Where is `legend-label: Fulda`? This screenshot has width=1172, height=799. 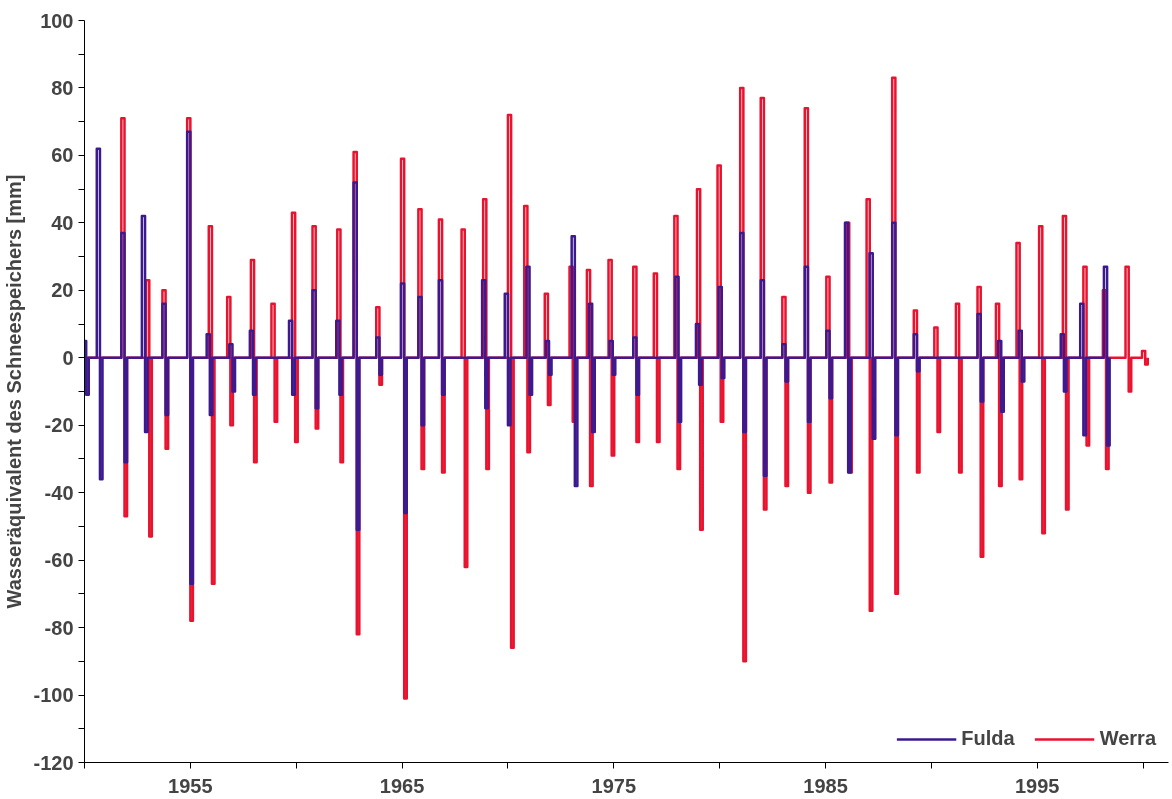 legend-label: Fulda is located at coordinates (988, 738).